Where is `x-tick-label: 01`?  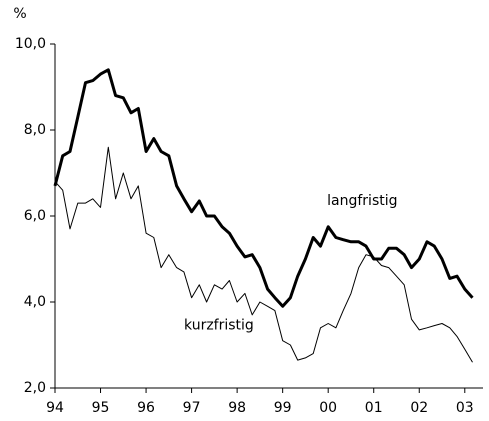 x-tick-label: 01 is located at coordinates (374, 408).